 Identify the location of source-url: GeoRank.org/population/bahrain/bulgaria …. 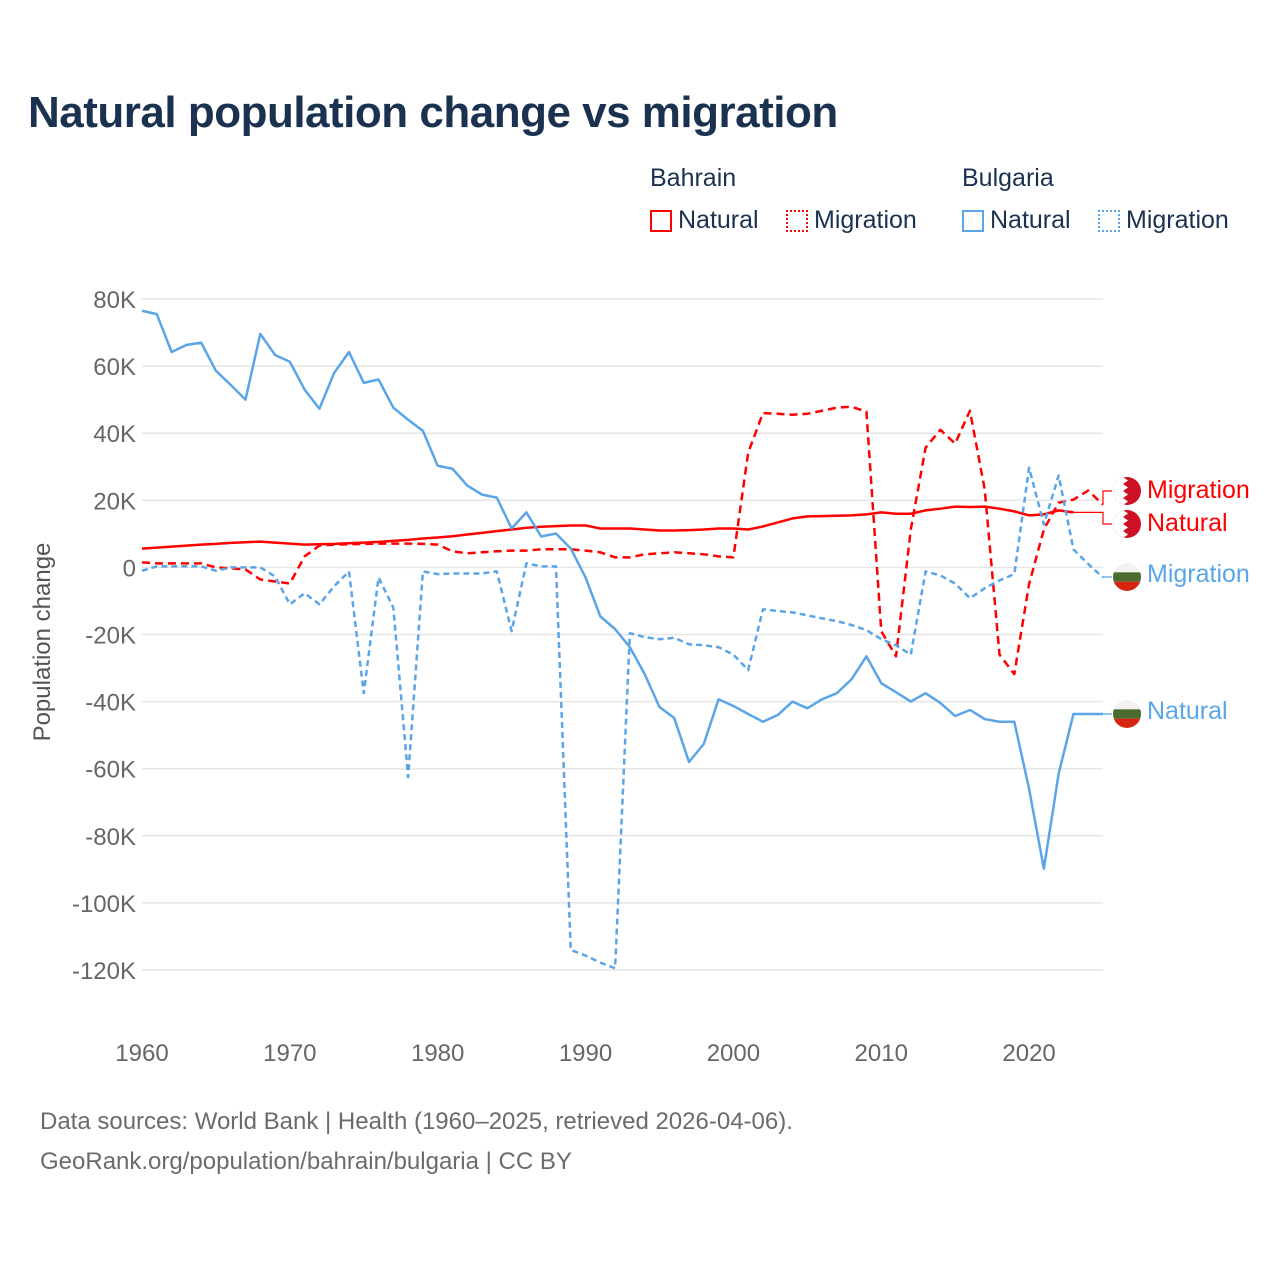
(306, 1161).